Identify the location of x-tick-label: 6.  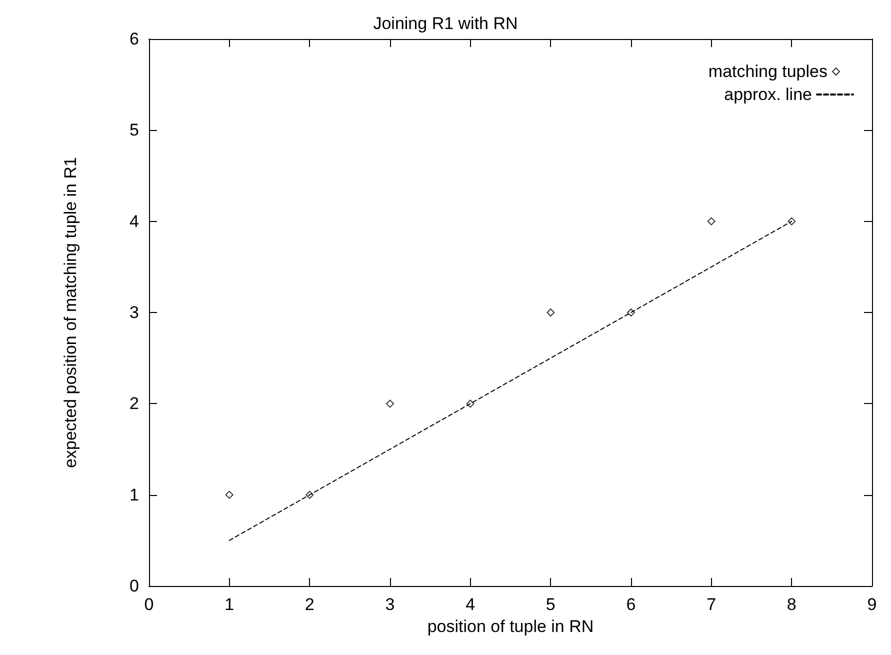
(631, 604).